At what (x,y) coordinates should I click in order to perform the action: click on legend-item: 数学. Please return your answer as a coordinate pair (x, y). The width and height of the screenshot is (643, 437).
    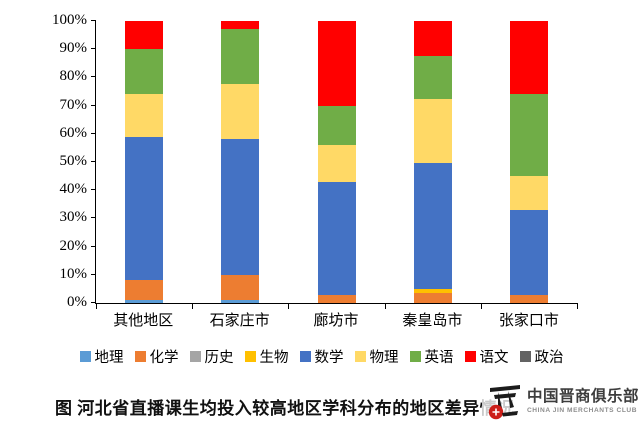
    Looking at the image, I should click on (321, 356).